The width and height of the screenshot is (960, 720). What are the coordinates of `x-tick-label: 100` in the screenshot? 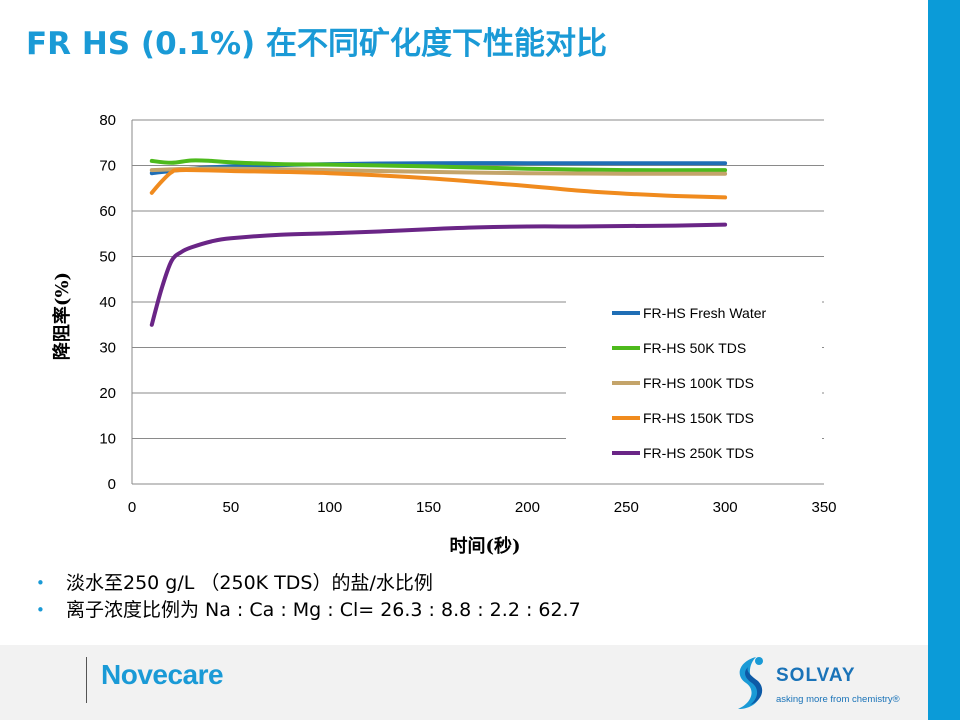 It's located at (329, 507).